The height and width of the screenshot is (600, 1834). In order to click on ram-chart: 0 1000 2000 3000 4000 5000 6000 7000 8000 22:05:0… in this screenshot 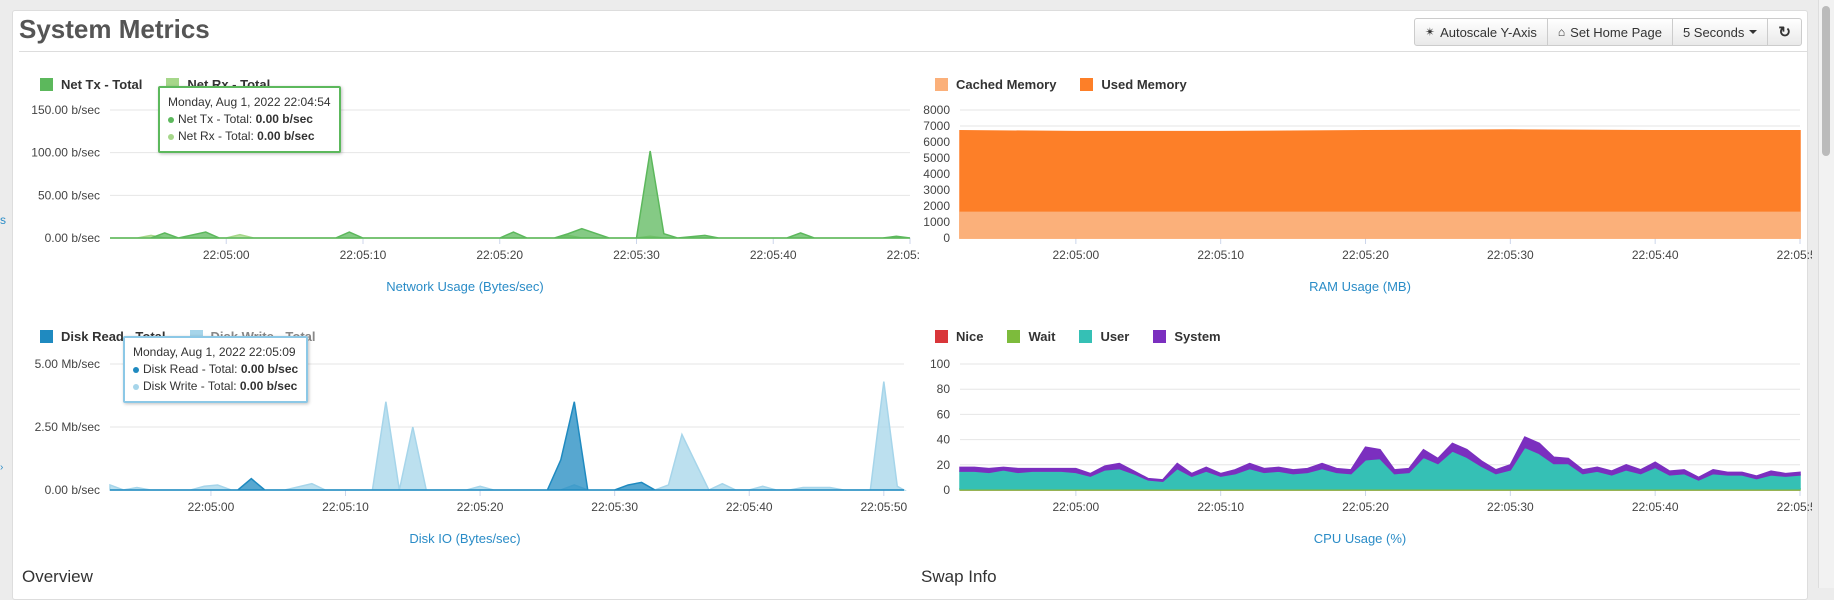, I will do `click(1356, 186)`.